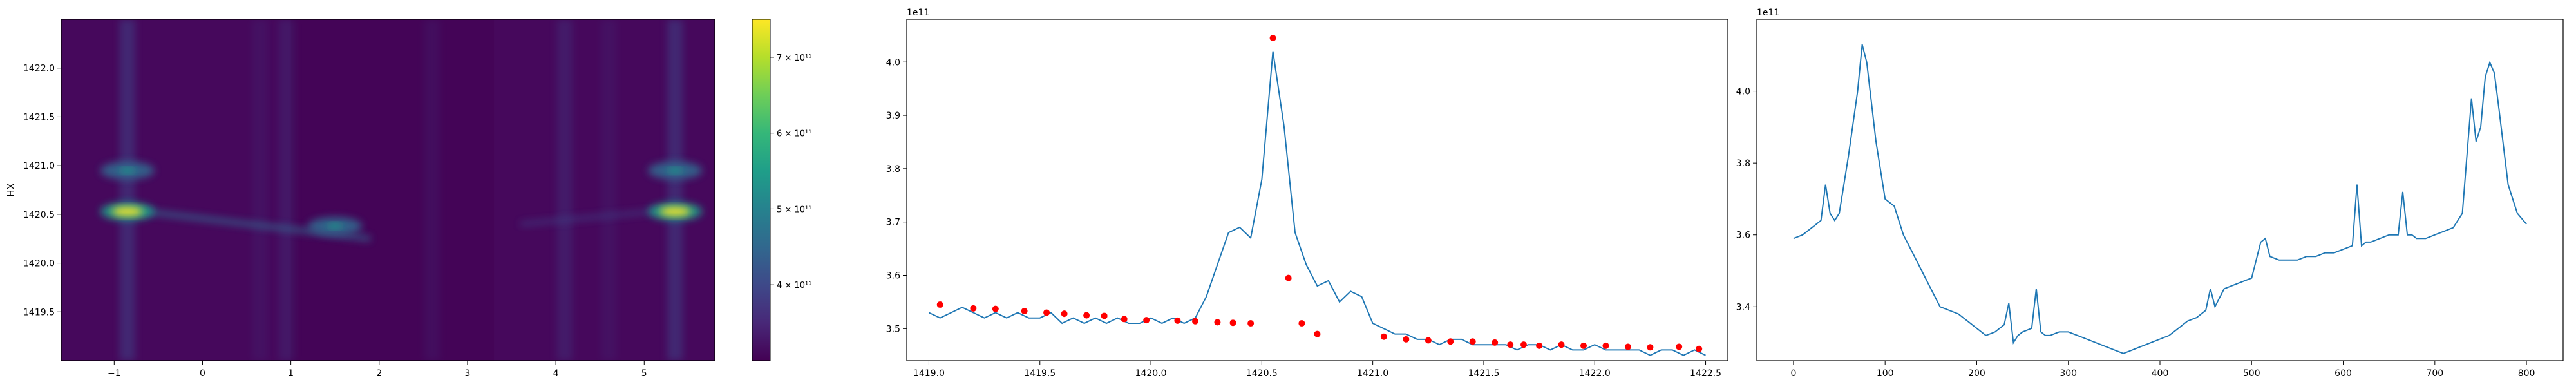  What do you see at coordinates (893, 223) in the screenshot?
I see `y-tick-label: 3.7` at bounding box center [893, 223].